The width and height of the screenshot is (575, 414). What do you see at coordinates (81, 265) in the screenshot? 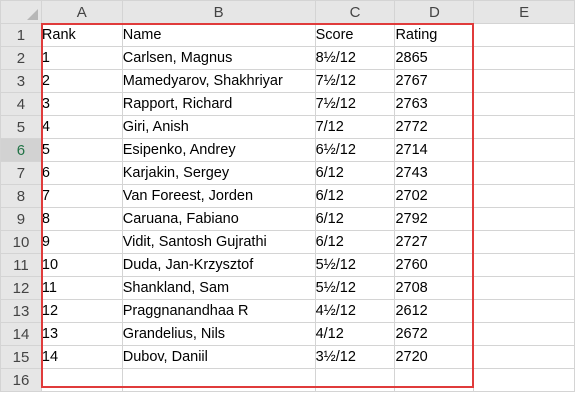
I see `cell-a11: 10` at bounding box center [81, 265].